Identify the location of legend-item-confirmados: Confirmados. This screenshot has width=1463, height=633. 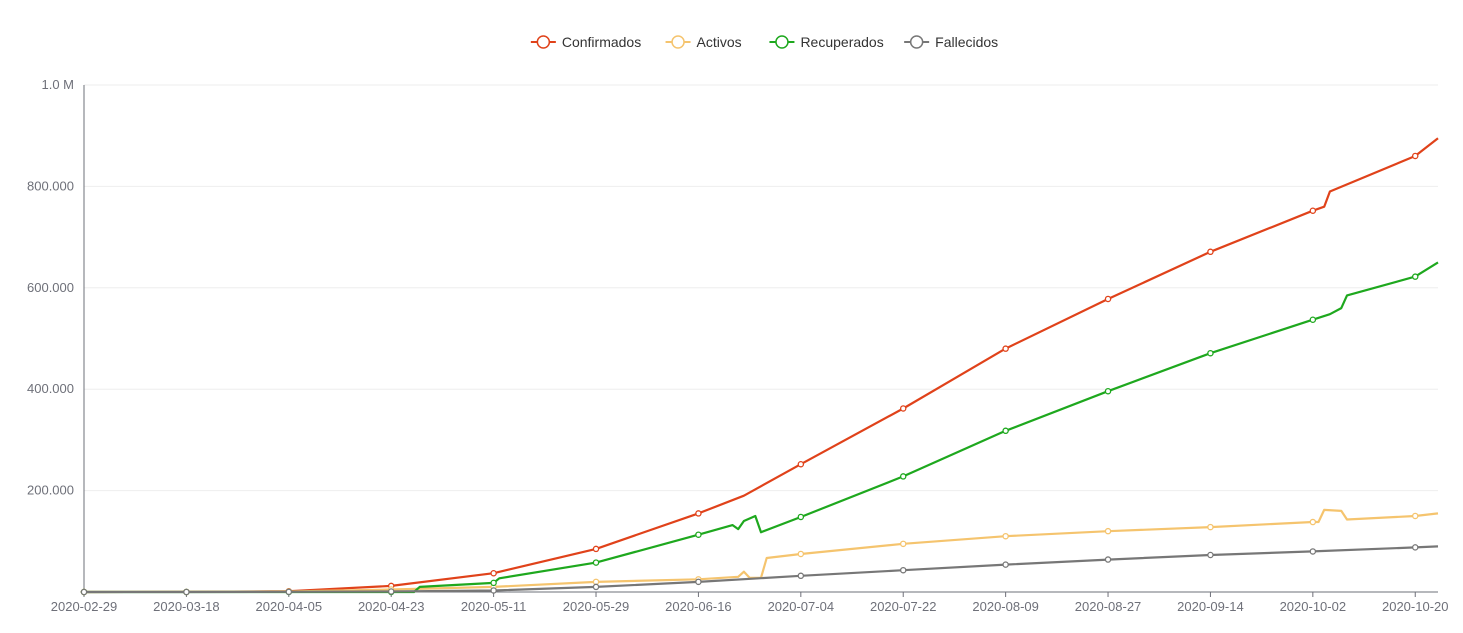
(585, 42).